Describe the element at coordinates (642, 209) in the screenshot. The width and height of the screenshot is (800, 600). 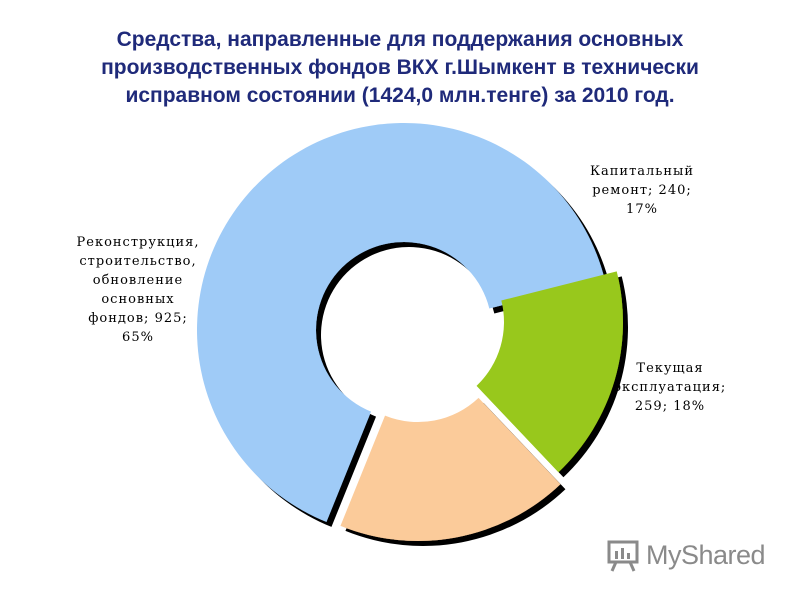
I see `slice-label-2-line-3: 17%` at that location.